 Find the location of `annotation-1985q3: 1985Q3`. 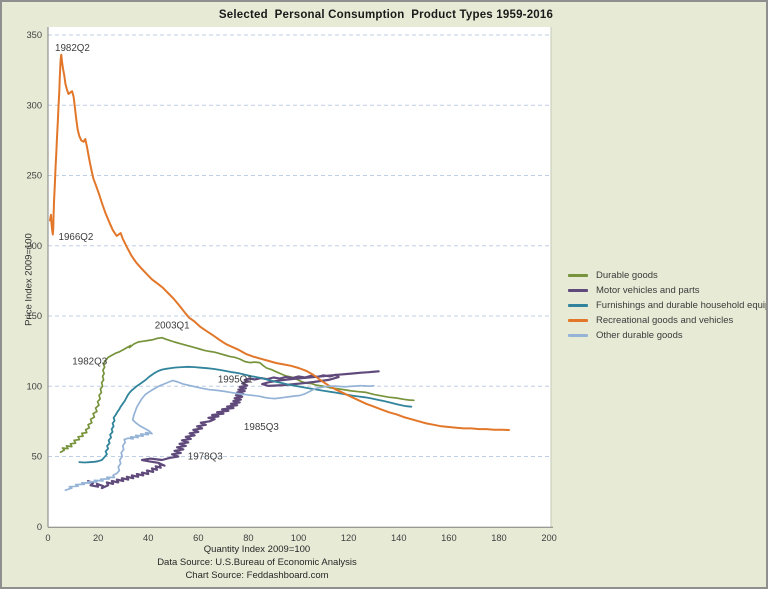

annotation-1985q3: 1985Q3 is located at coordinates (261, 427).